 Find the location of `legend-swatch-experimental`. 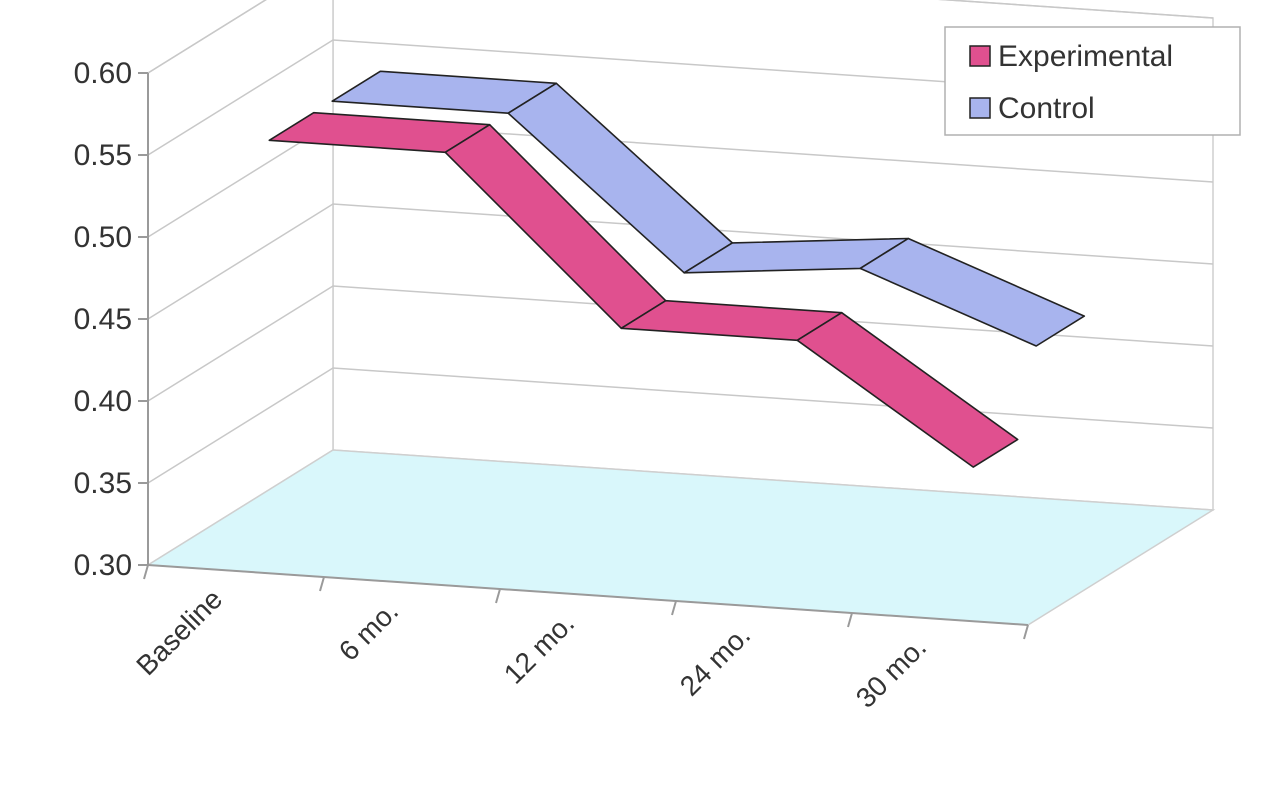

legend-swatch-experimental is located at coordinates (980, 56).